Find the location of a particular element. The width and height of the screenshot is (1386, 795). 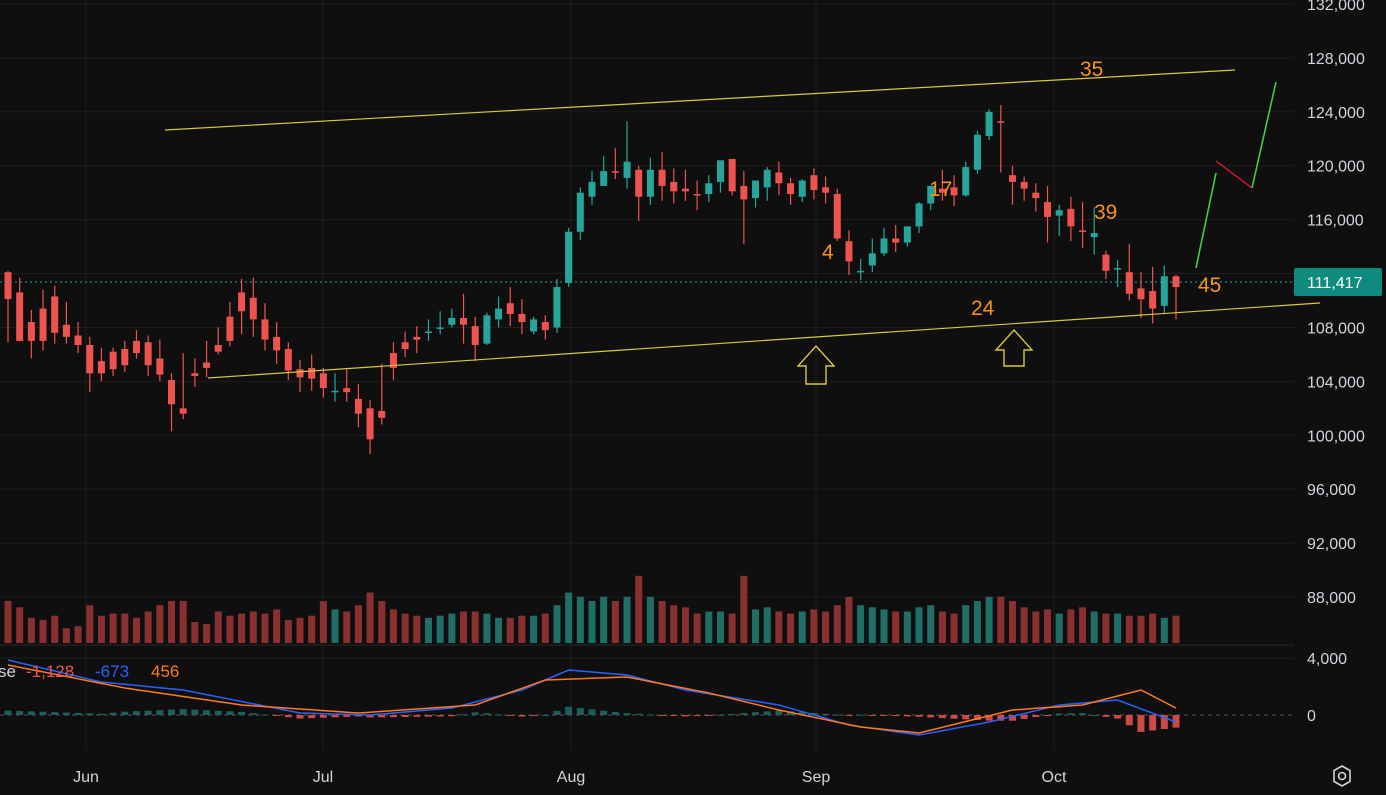

macd-axis: 4,000 0 is located at coordinates (1327, 688).